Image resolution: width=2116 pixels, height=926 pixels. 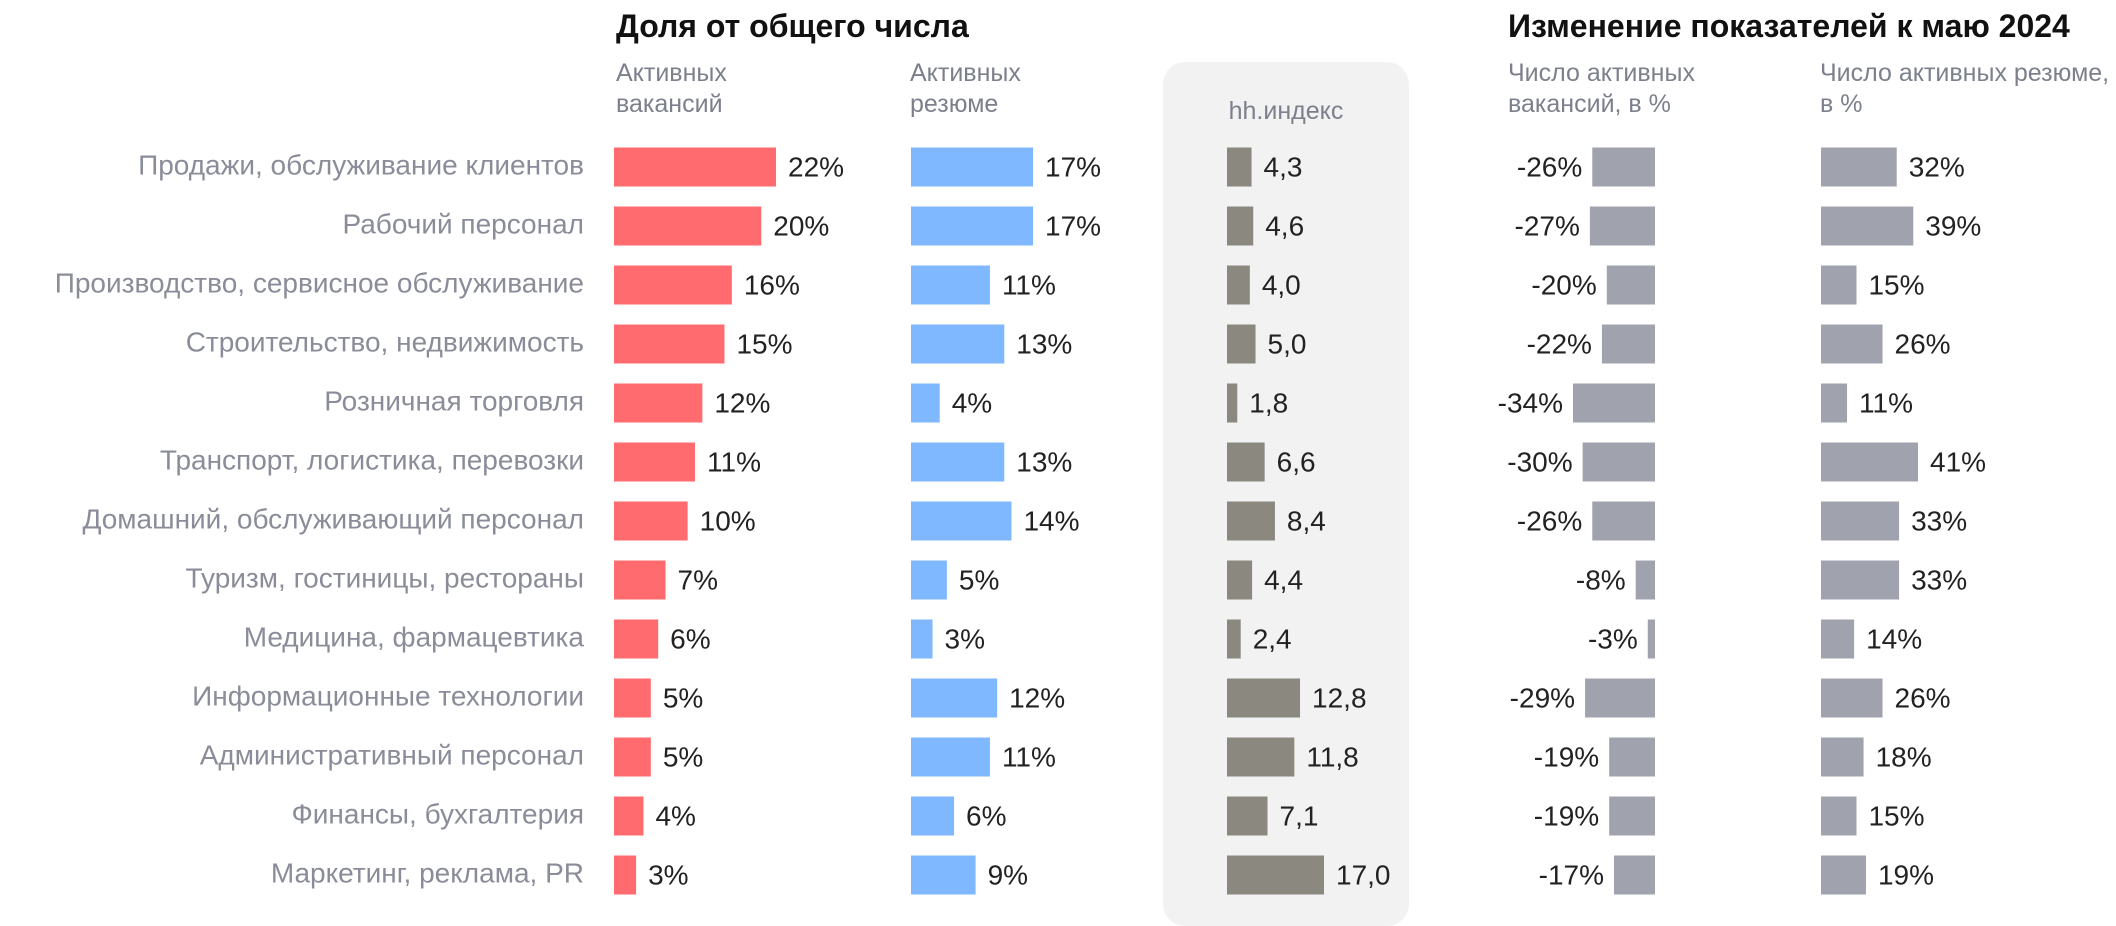 I want to click on value-label: 13%, so click(x=1044, y=343).